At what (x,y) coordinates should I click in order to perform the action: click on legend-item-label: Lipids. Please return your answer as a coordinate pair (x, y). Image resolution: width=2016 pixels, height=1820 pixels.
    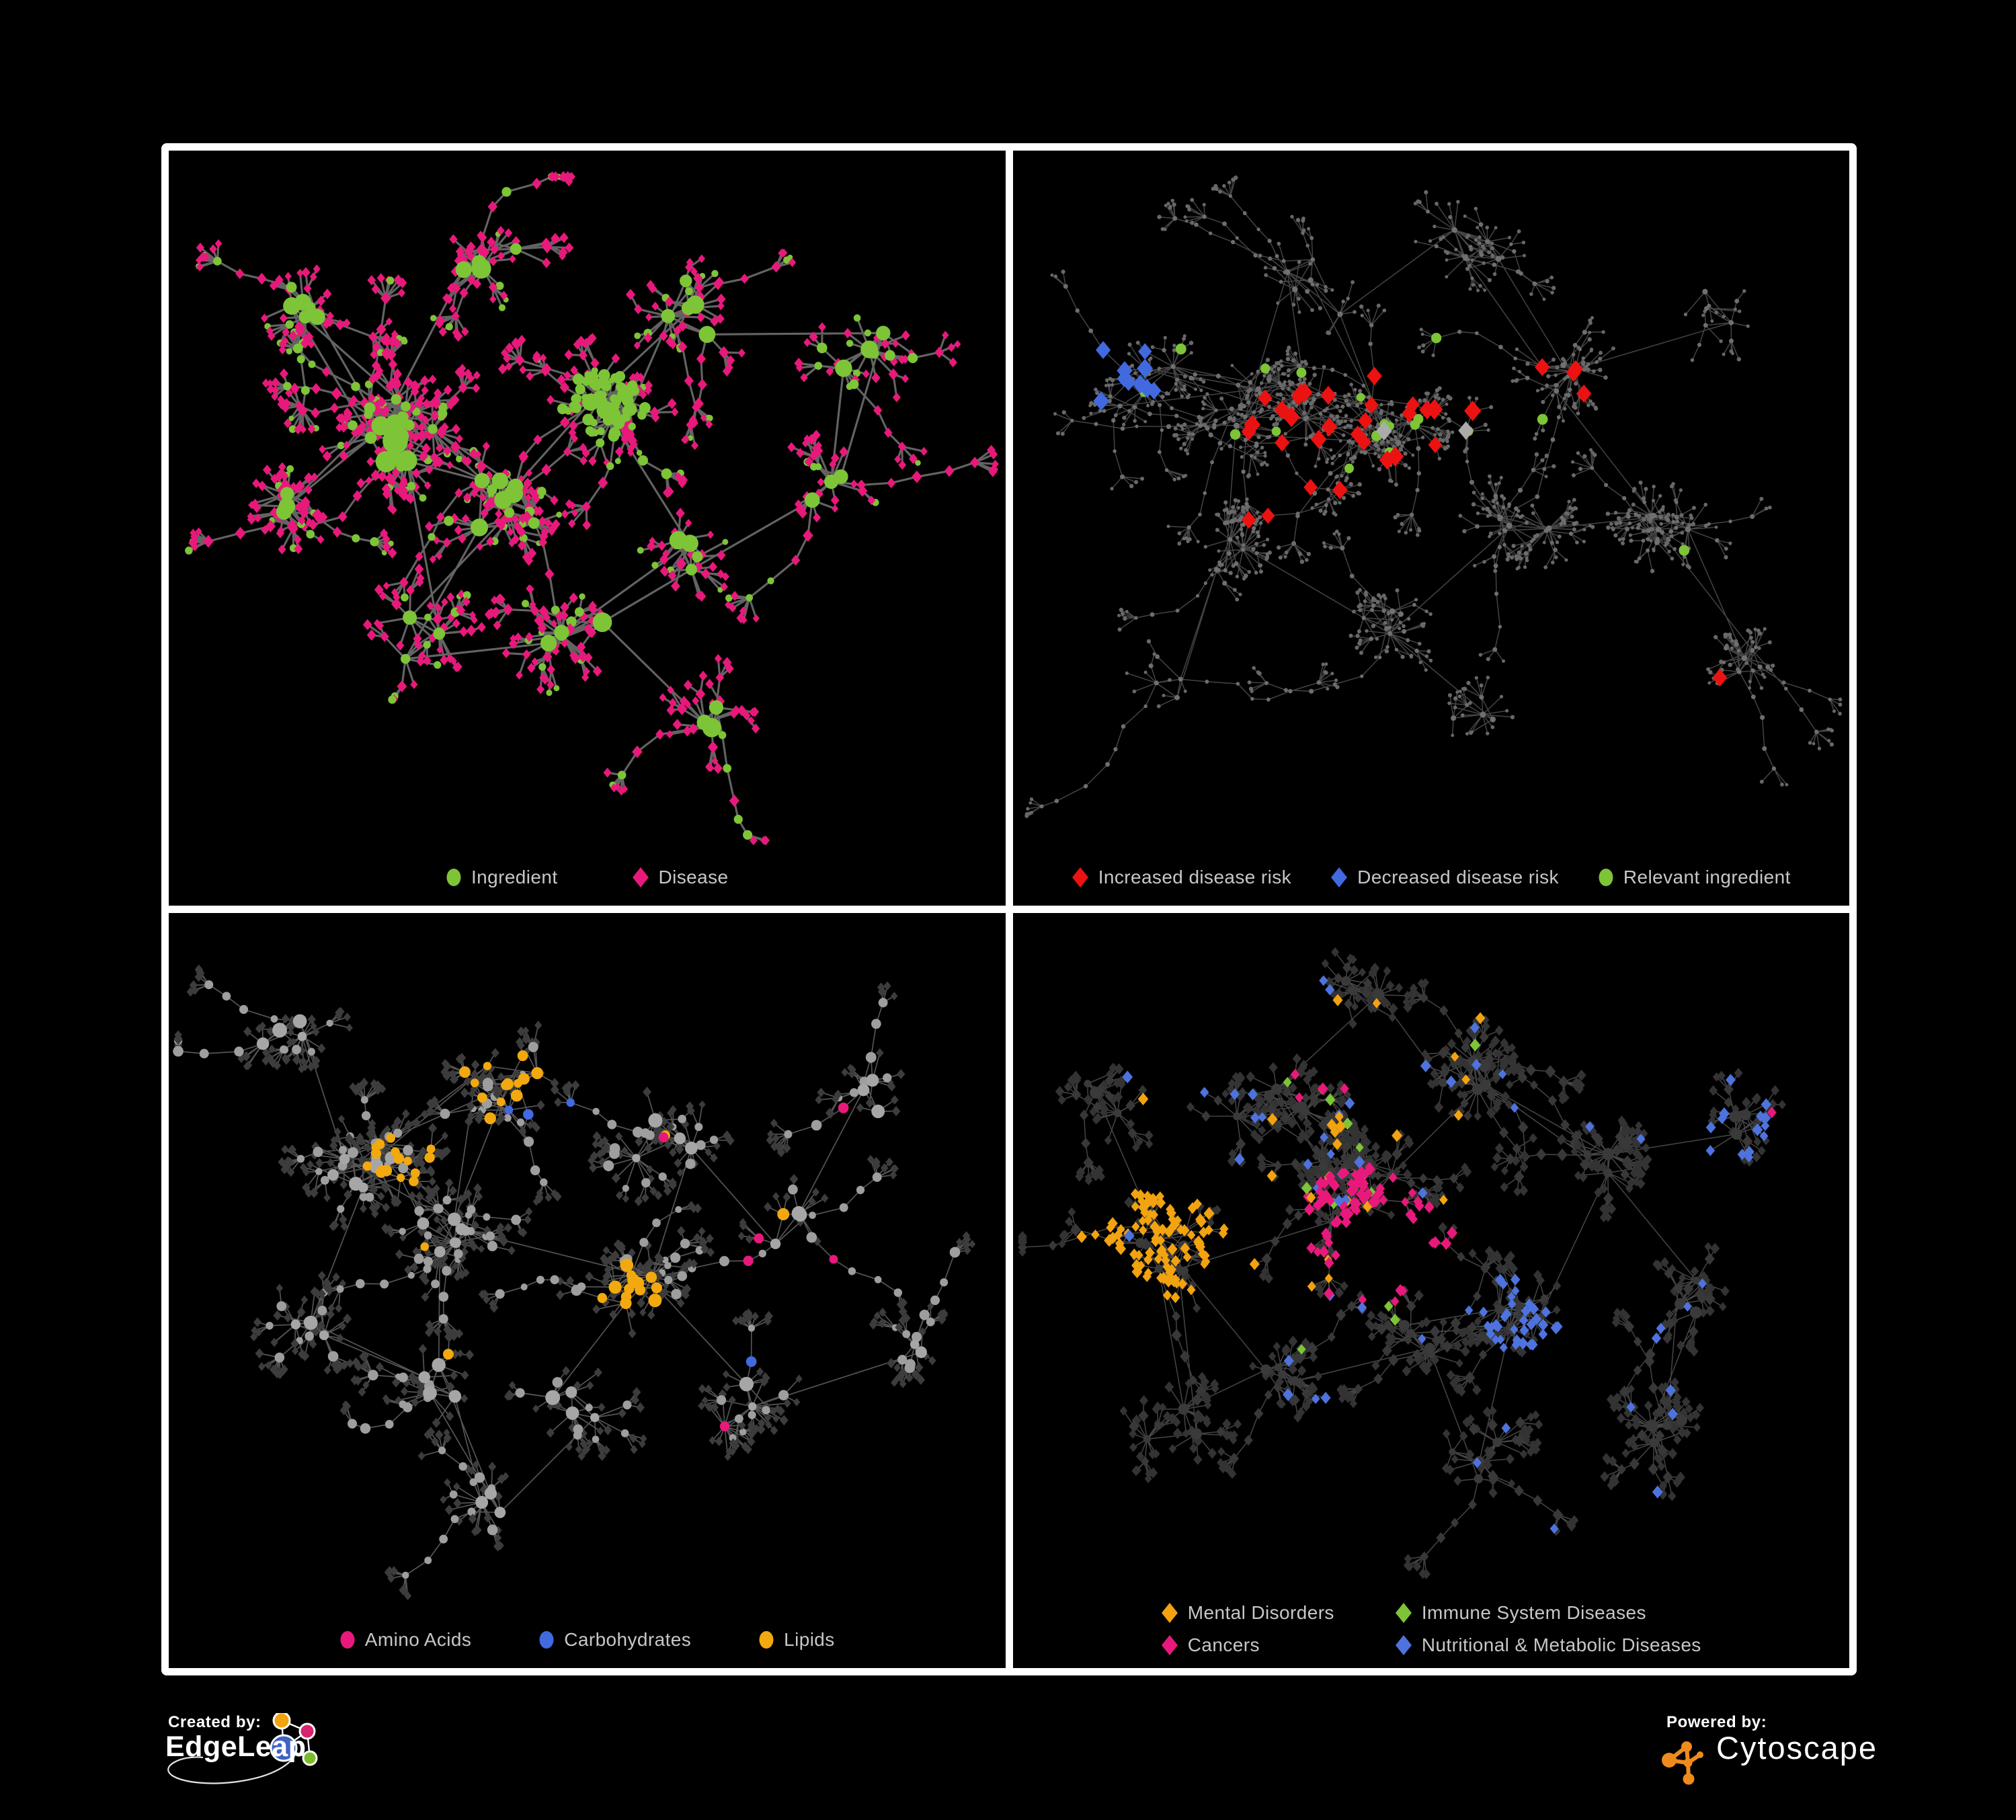
    Looking at the image, I should click on (809, 1639).